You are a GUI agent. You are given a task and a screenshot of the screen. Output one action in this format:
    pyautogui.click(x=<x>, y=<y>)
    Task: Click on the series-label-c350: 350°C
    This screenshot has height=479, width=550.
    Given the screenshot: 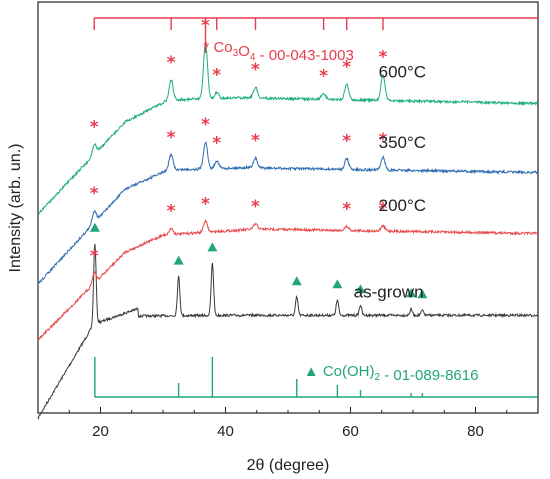 What is the action you would take?
    pyautogui.click(x=402, y=142)
    